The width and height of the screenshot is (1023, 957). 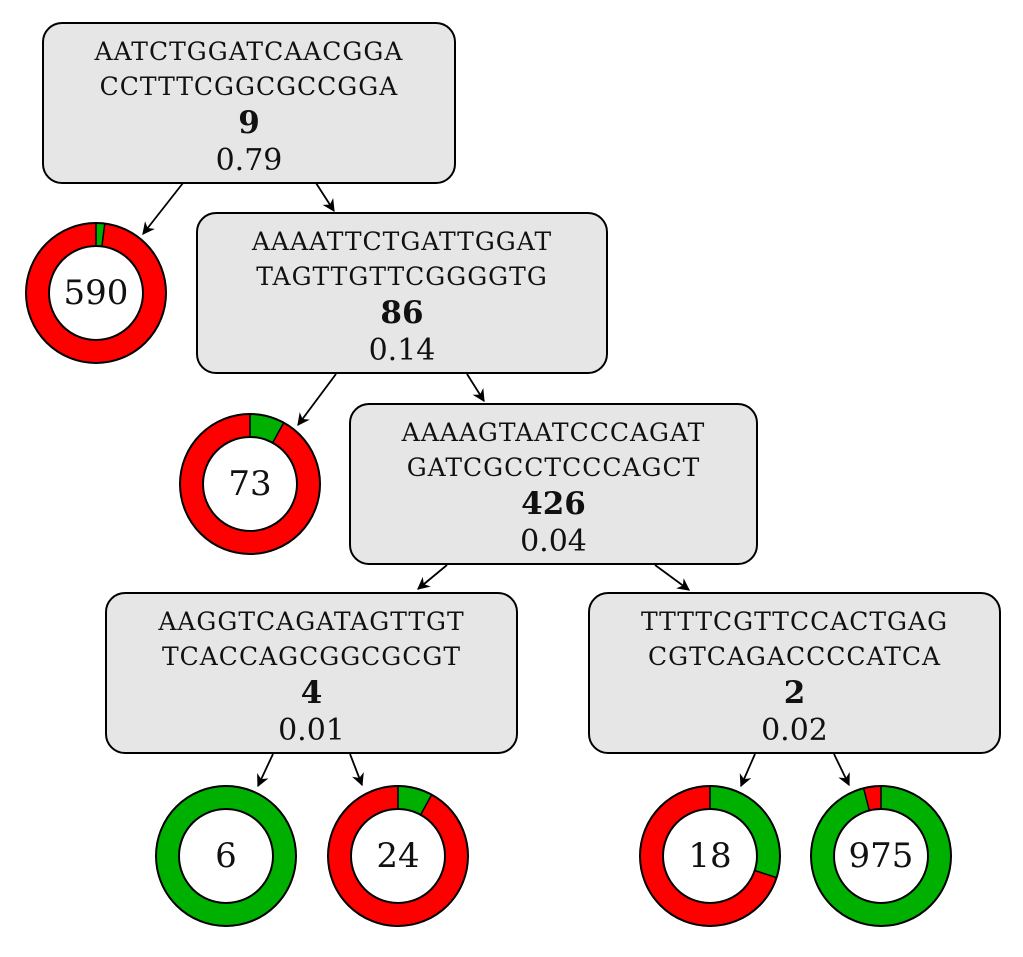 I want to click on node-sequence-line-1: AAAAGTAATCCCAGAT, so click(x=553, y=432).